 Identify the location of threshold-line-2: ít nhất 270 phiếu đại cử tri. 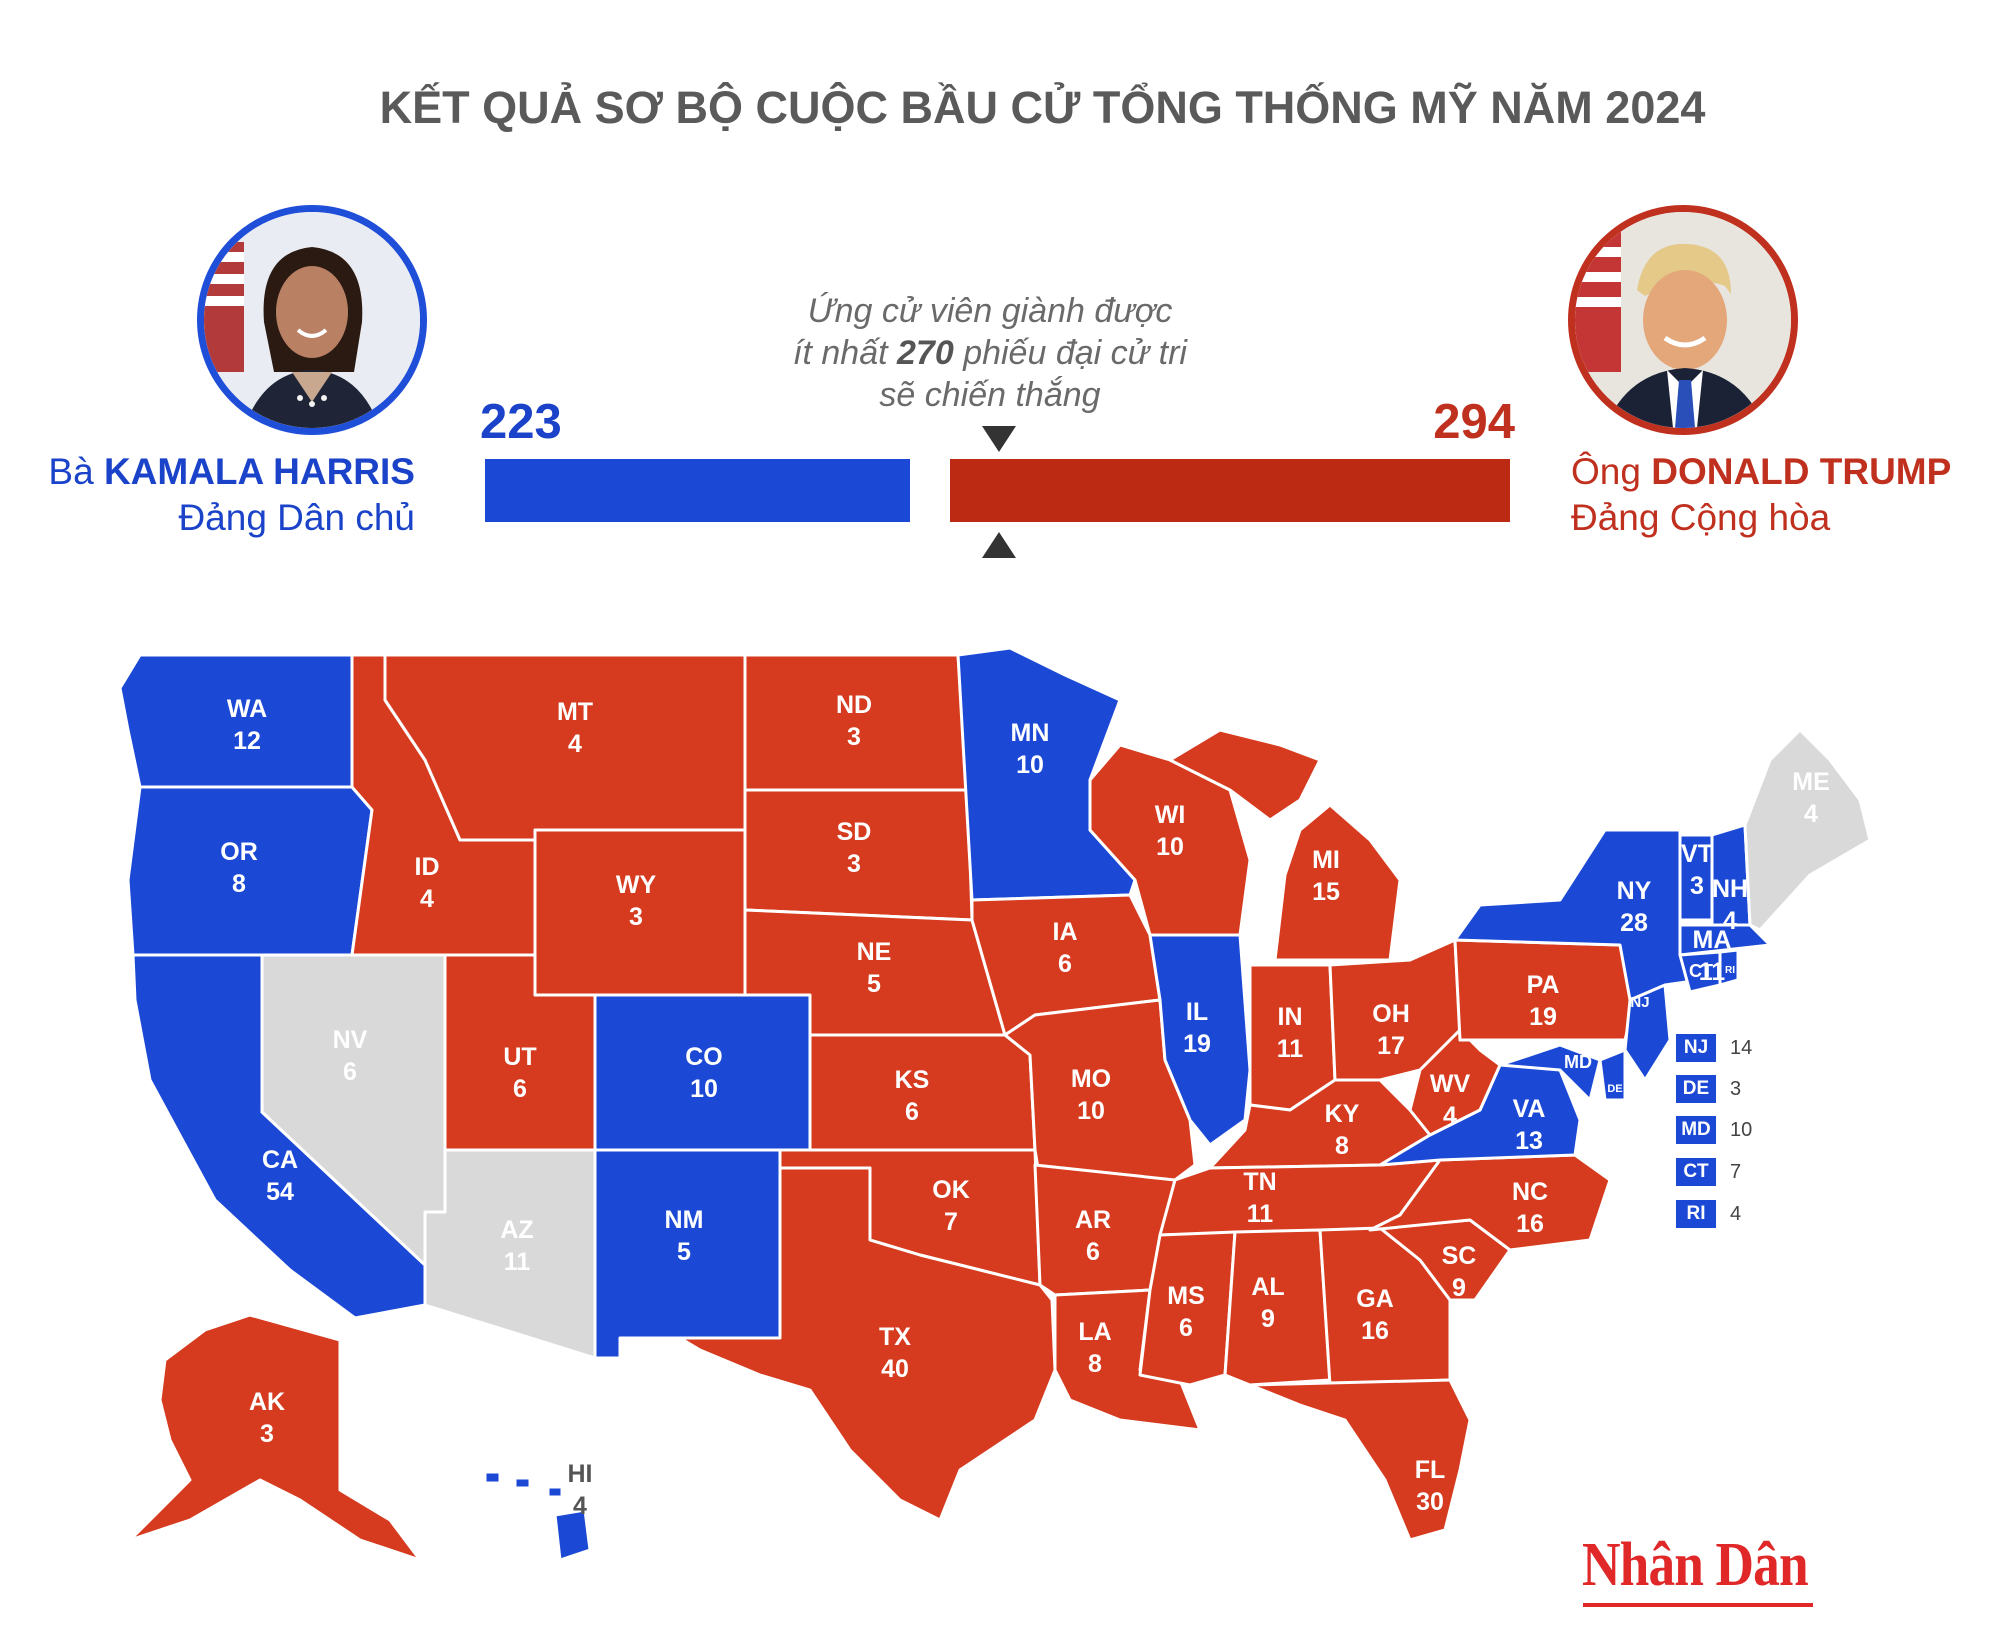
(990, 353).